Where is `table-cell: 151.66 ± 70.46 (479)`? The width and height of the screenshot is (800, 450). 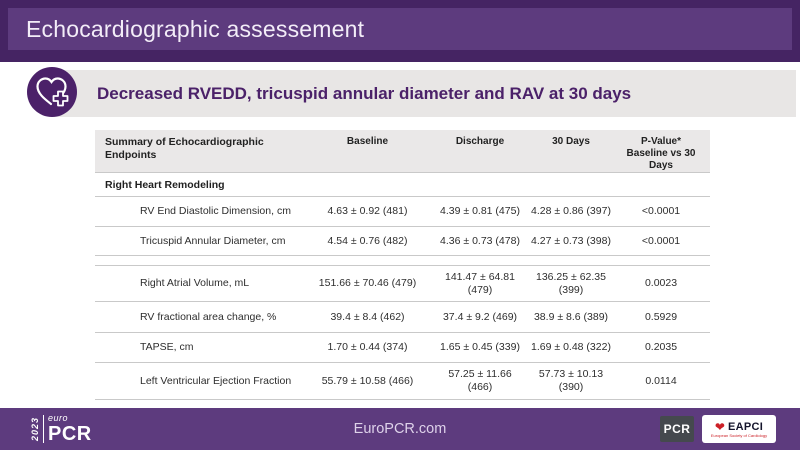 table-cell: 151.66 ± 70.46 (479) is located at coordinates (367, 283).